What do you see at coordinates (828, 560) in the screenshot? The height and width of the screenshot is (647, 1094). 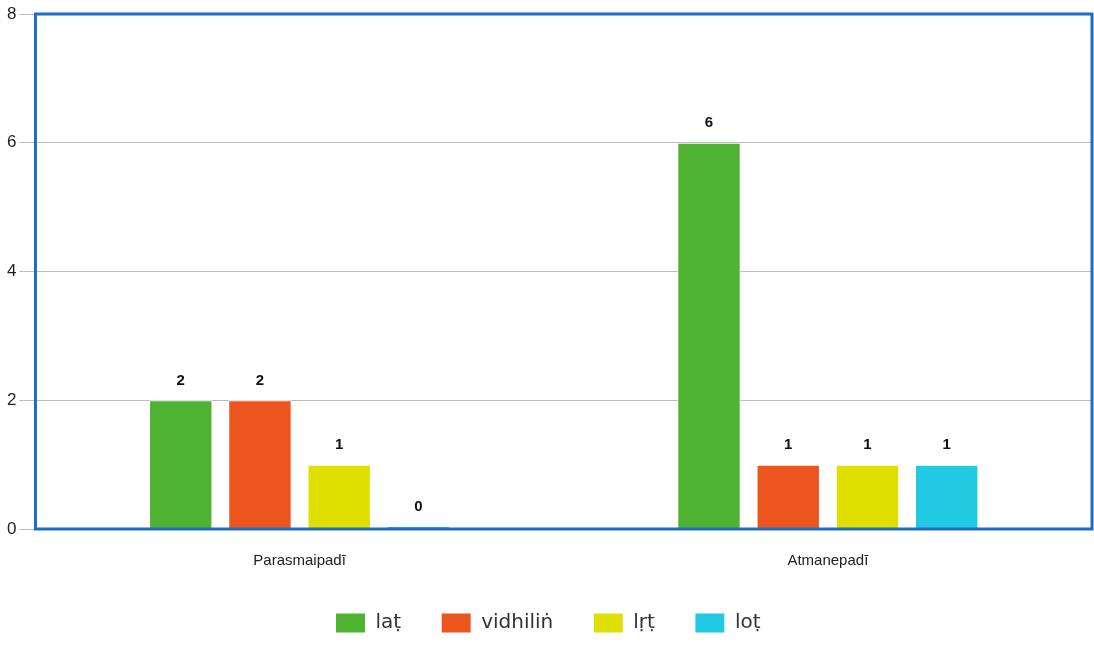 I see `x-tick-label: Atmanepadī` at bounding box center [828, 560].